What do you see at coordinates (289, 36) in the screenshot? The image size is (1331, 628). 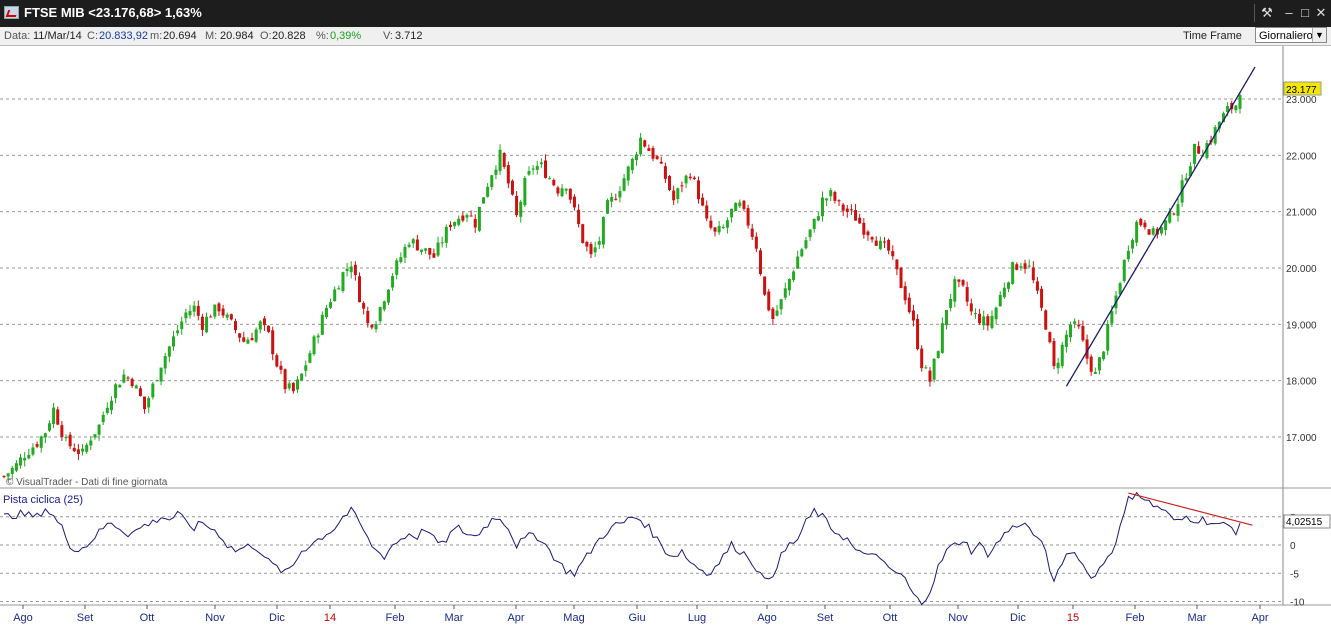 I see `open-value: 20.828` at bounding box center [289, 36].